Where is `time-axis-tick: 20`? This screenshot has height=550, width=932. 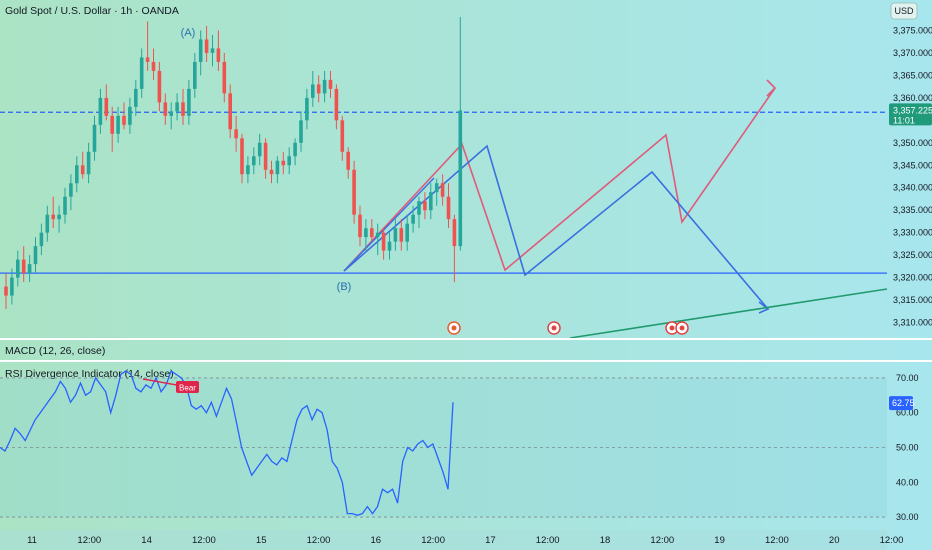 time-axis-tick: 20 is located at coordinates (834, 540).